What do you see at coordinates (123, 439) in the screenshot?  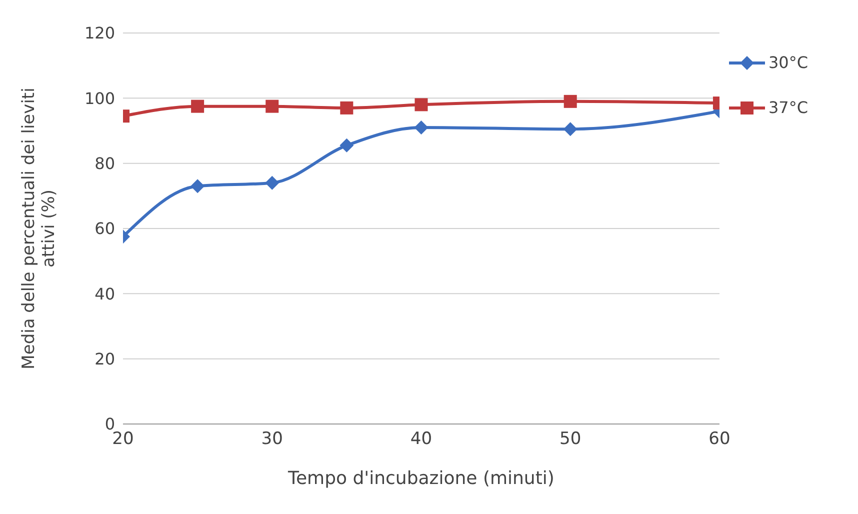 I see `x-tick-label: 20` at bounding box center [123, 439].